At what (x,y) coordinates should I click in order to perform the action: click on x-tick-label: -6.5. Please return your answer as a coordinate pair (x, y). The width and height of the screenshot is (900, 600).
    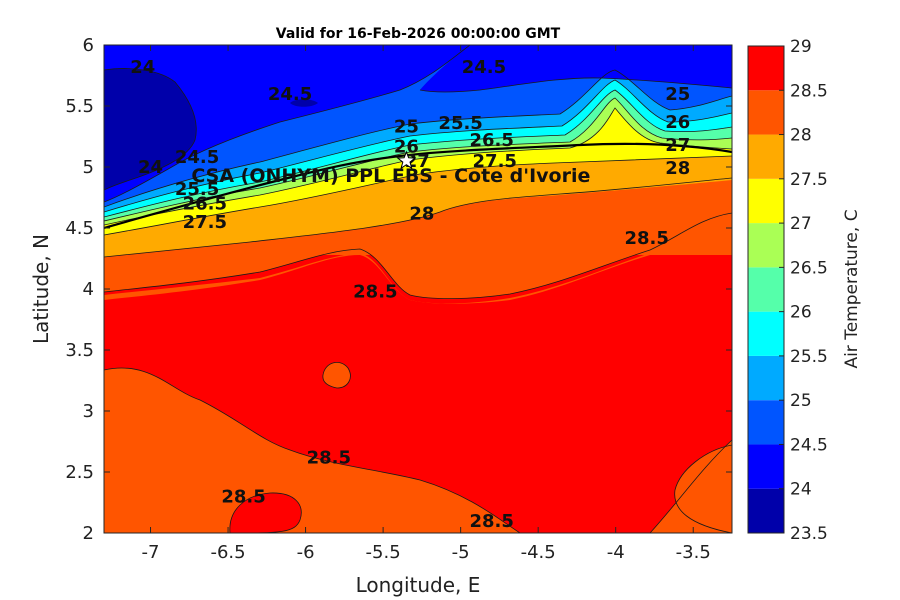
    Looking at the image, I should click on (227, 552).